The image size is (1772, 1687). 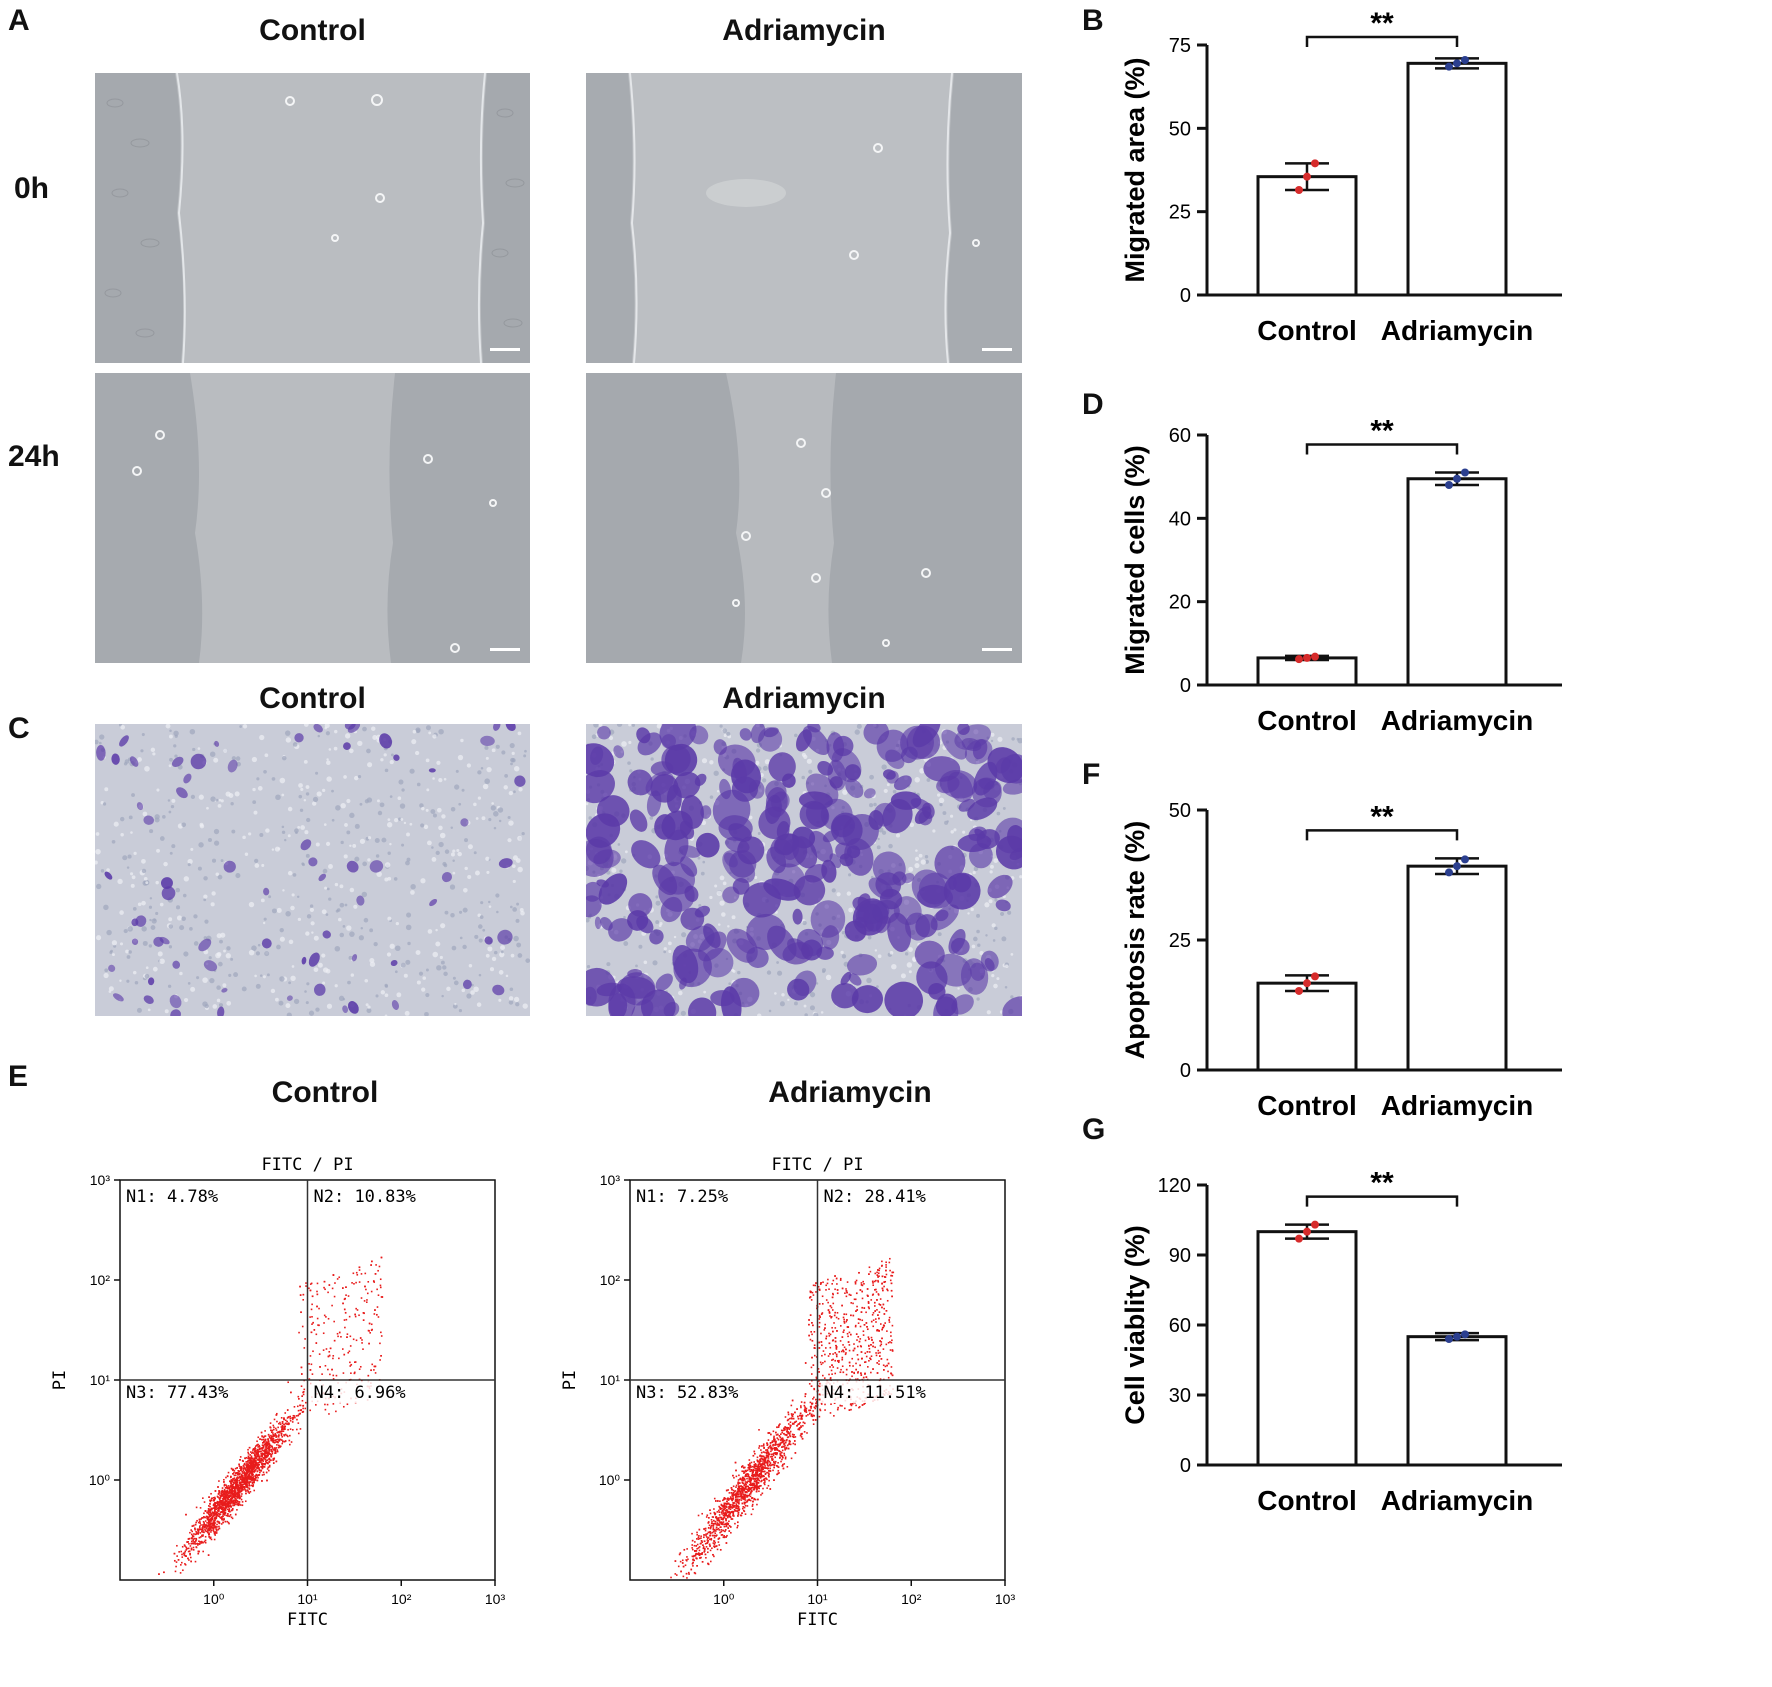 What do you see at coordinates (401, 1599) in the screenshot?
I see `x-tick-label: 10²` at bounding box center [401, 1599].